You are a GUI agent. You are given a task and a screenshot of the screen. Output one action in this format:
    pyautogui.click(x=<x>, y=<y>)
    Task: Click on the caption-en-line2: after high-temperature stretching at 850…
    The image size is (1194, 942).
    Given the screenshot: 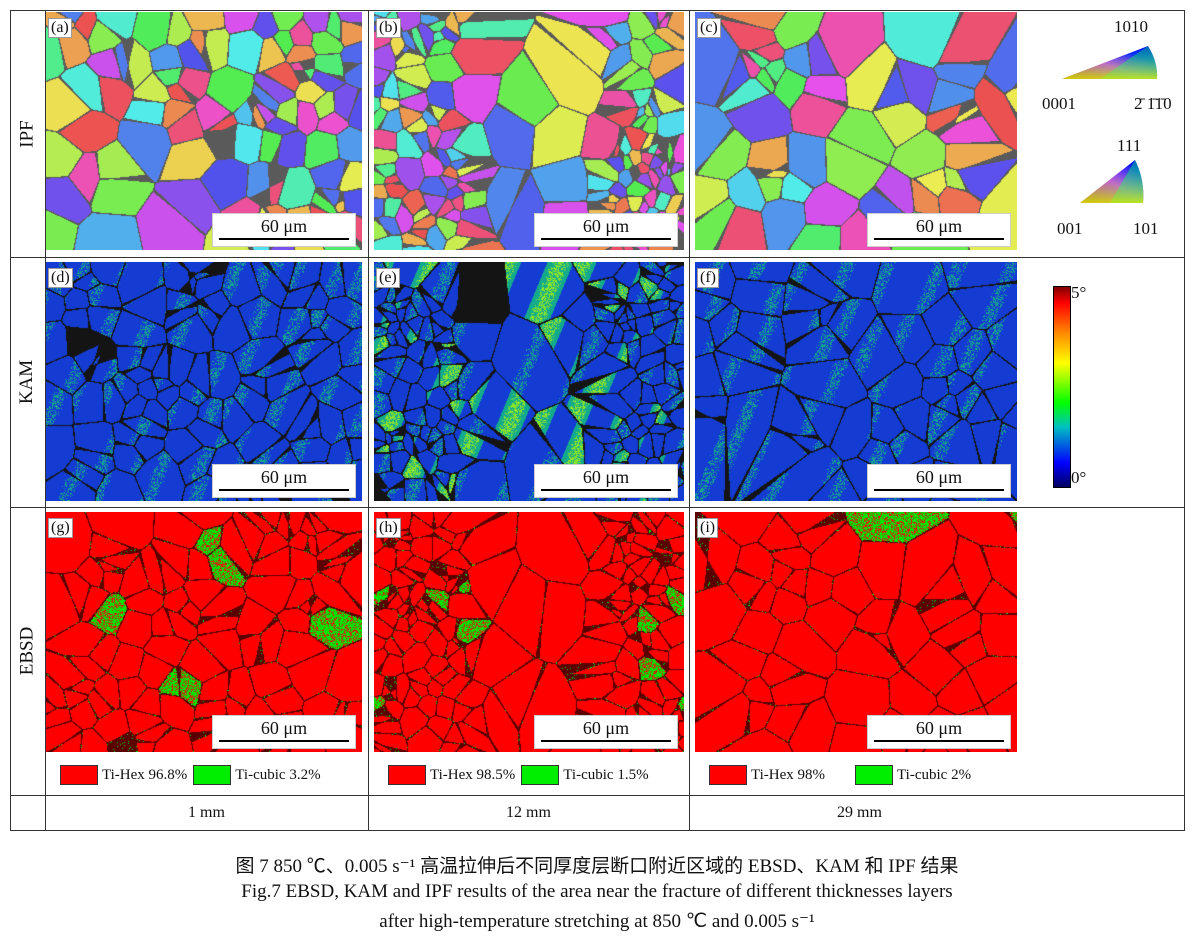 What is the action you would take?
    pyautogui.click(x=597, y=921)
    